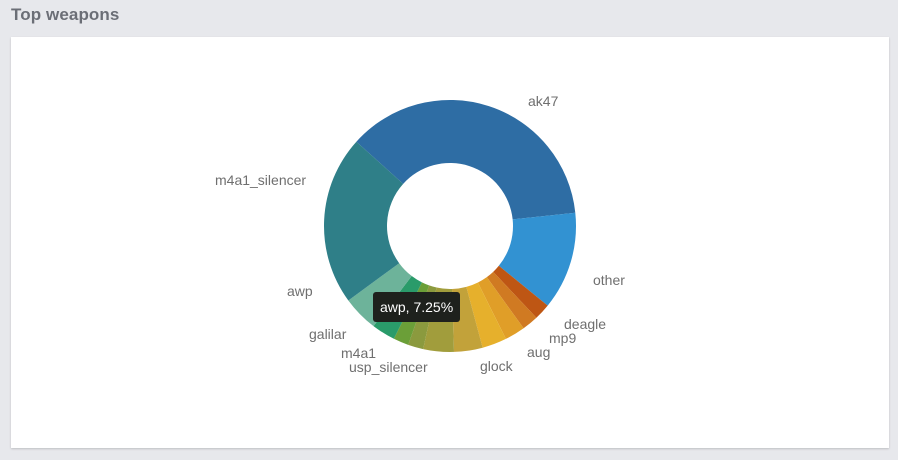  What do you see at coordinates (65, 14) in the screenshot?
I see `panel-title: Top weapons` at bounding box center [65, 14].